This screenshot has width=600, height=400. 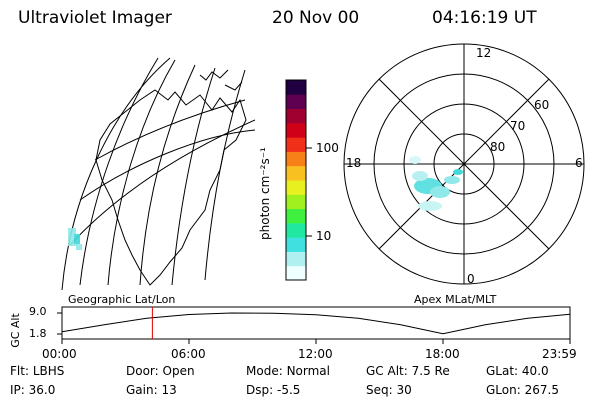 I want to click on footer-door: Door: Open, so click(x=160, y=371).